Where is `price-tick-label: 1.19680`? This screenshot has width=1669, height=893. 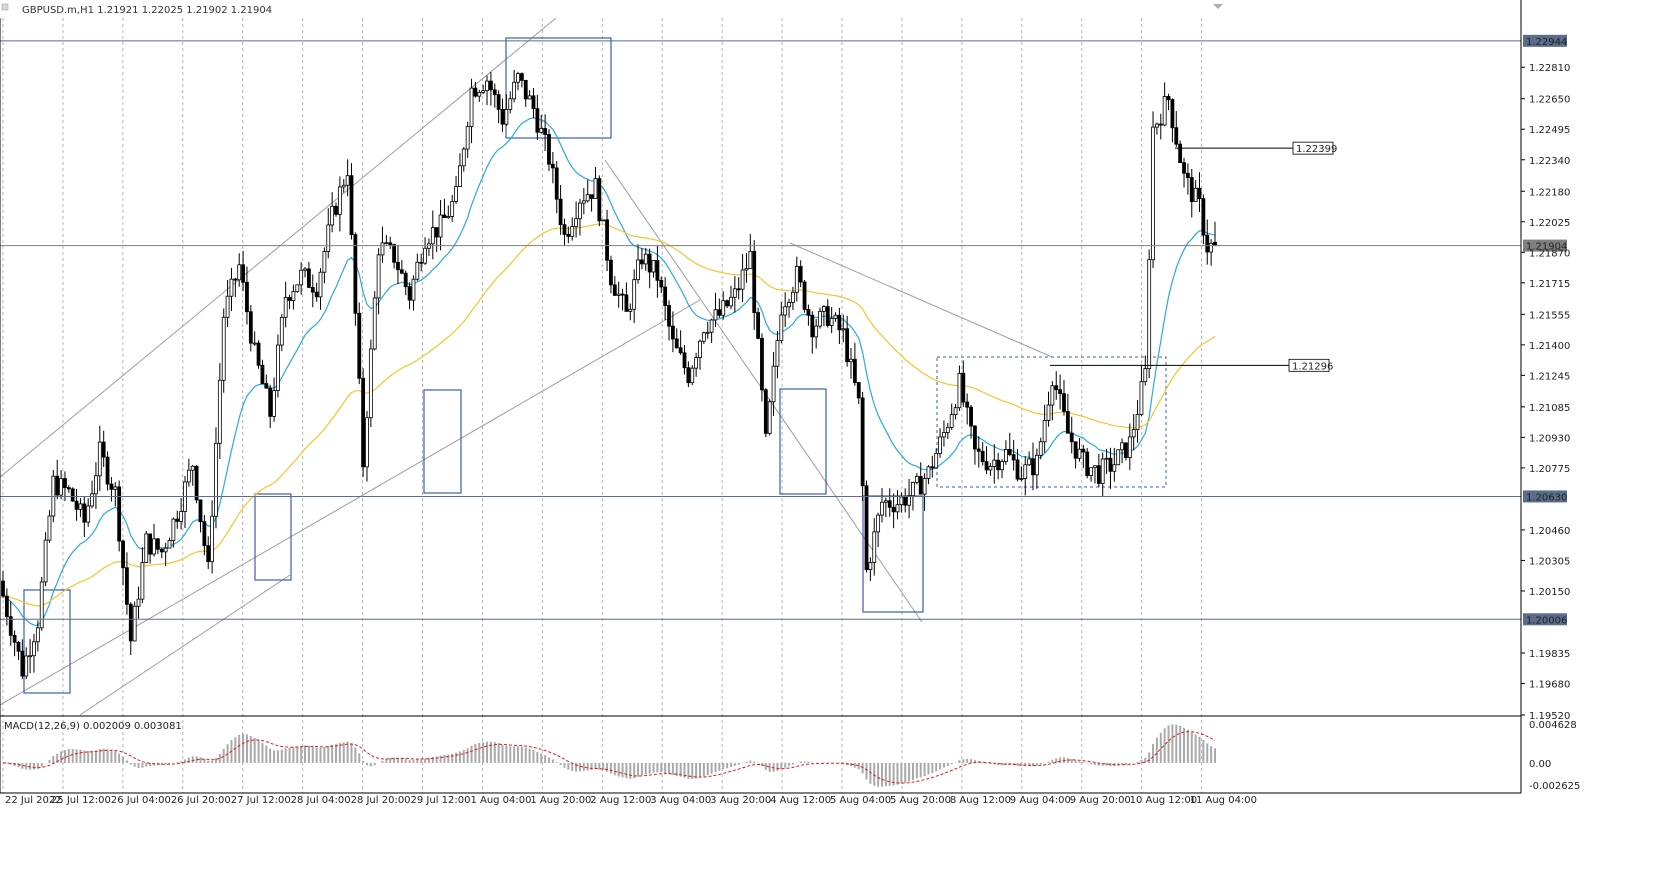
price-tick-label: 1.19680 is located at coordinates (1549, 684).